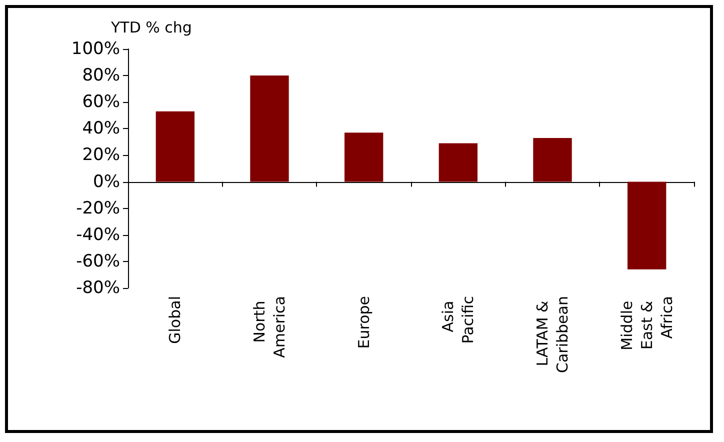 The image size is (724, 442). Describe the element at coordinates (647, 323) in the screenshot. I see `x-tick-label: Middle East & Africa` at that location.